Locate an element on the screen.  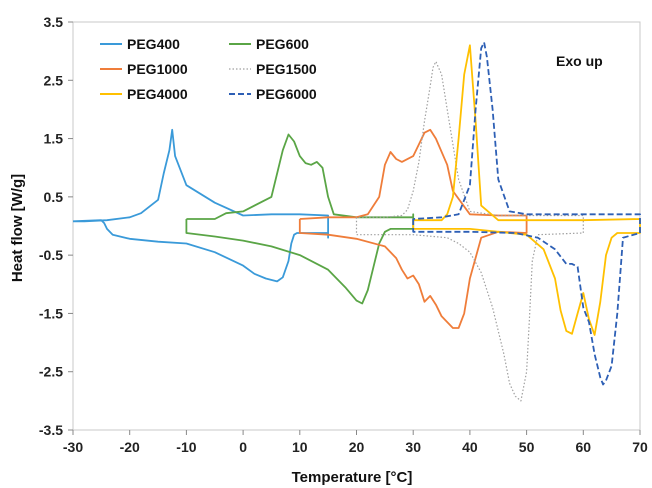
y-tick-label: 2.5 is located at coordinates (54, 80).